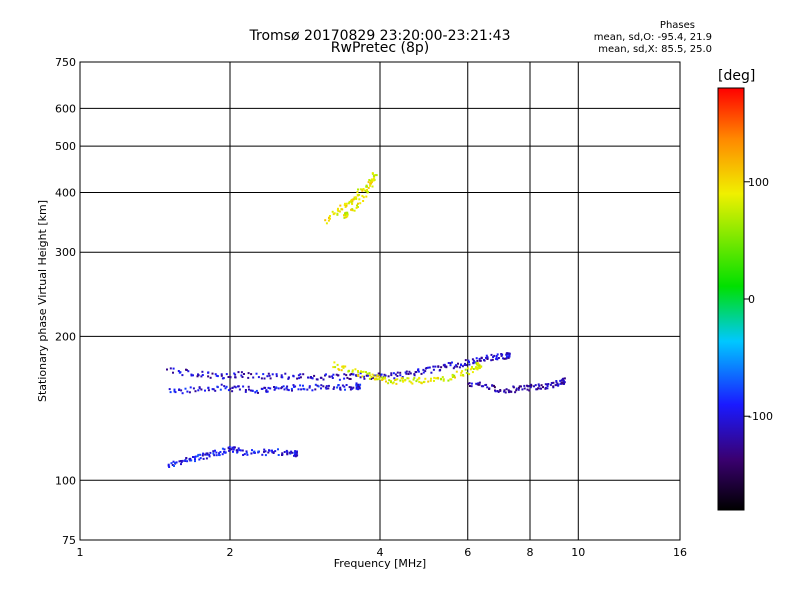 Image resolution: width=800 pixels, height=600 pixels. What do you see at coordinates (230, 552) in the screenshot?
I see `x-tick-label: 2` at bounding box center [230, 552].